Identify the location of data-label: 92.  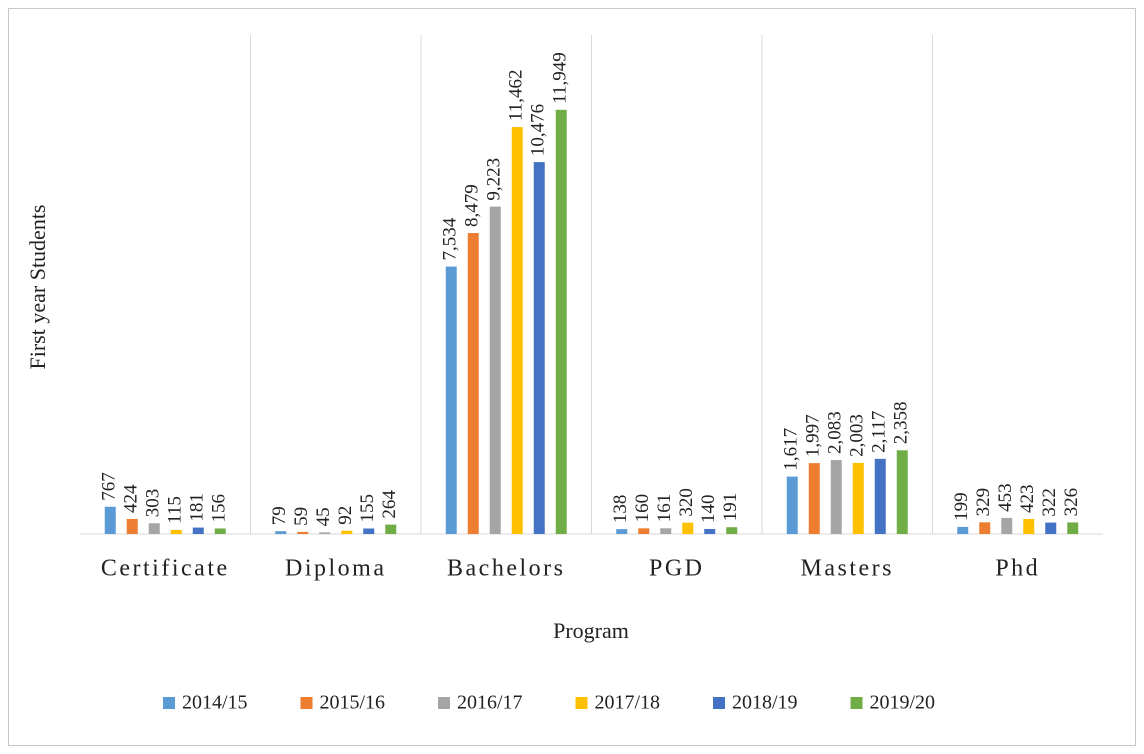
(345, 515).